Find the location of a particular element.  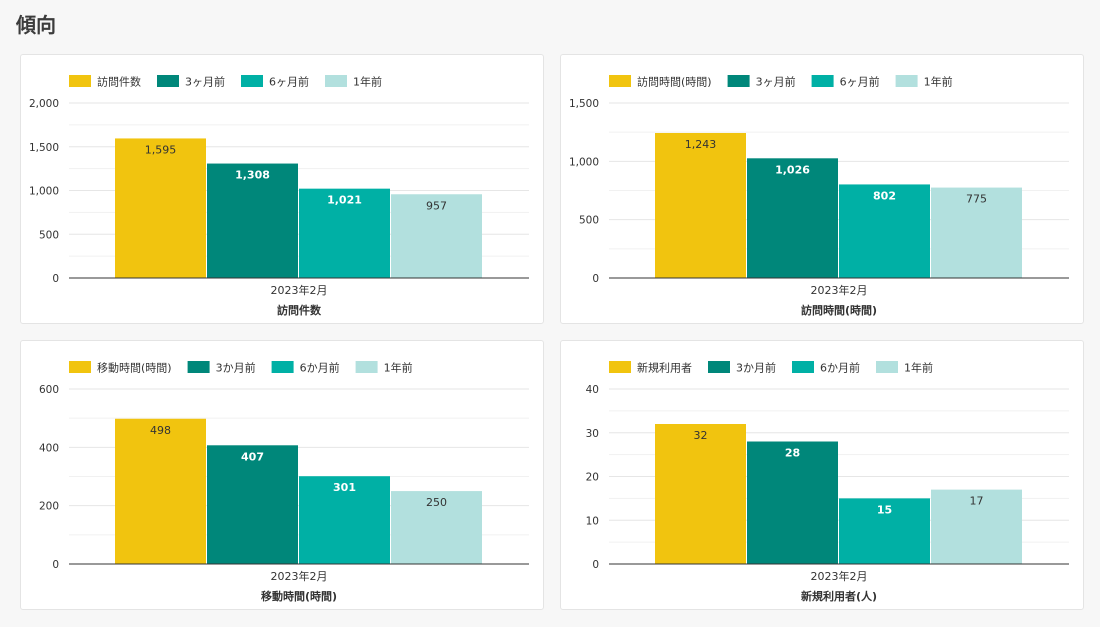

data-label: 1,021 is located at coordinates (344, 200).